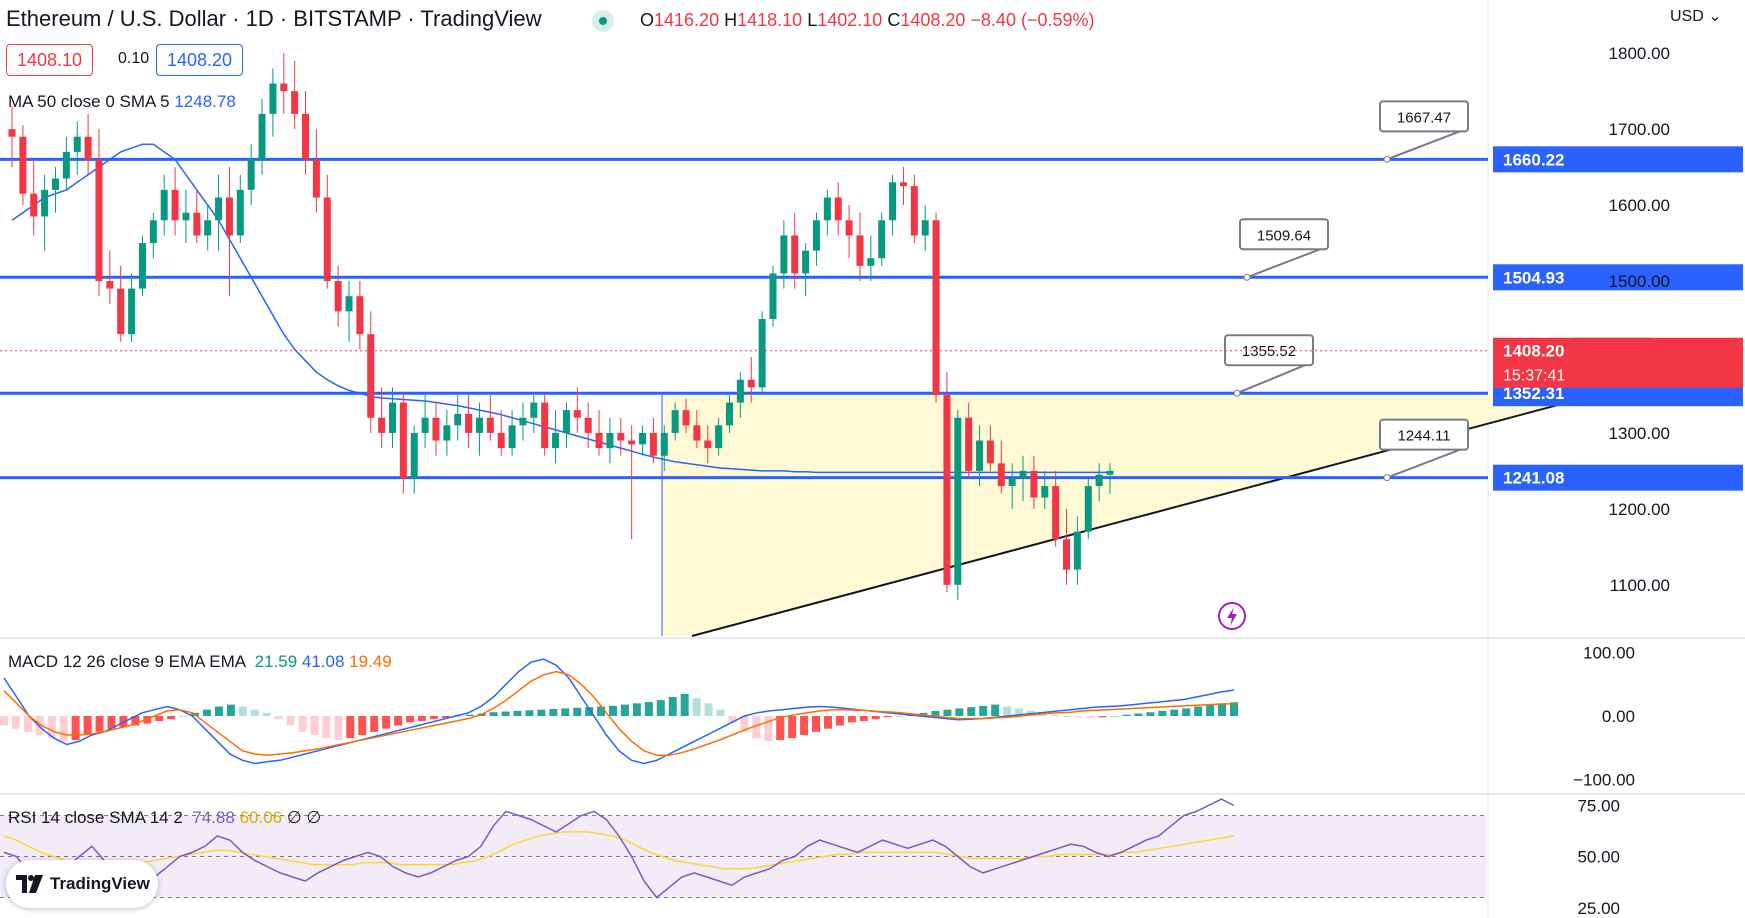  Describe the element at coordinates (1598, 908) in the screenshot. I see `rsi-axis-tick: 25.00` at that location.